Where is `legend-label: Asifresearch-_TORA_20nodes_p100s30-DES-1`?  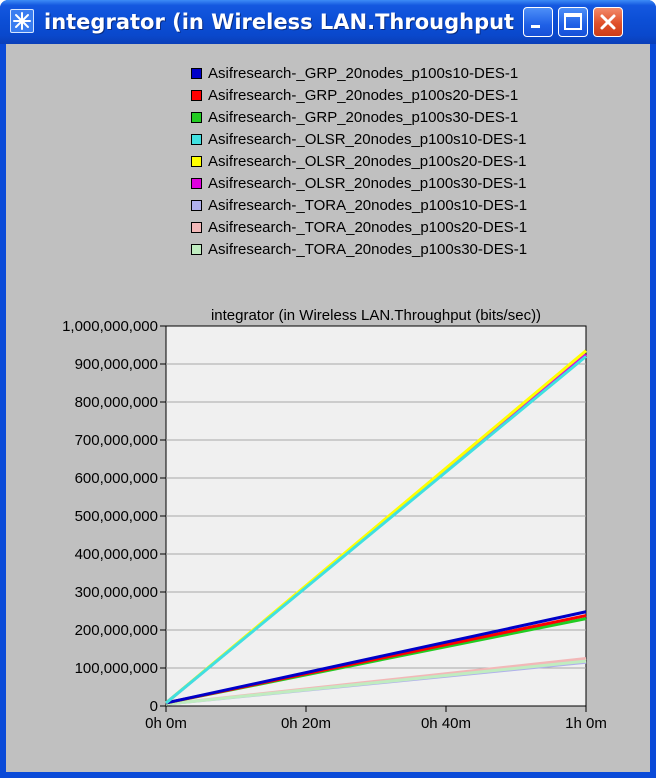
legend-label: Asifresearch-_TORA_20nodes_p100s30-DES-1 is located at coordinates (368, 249).